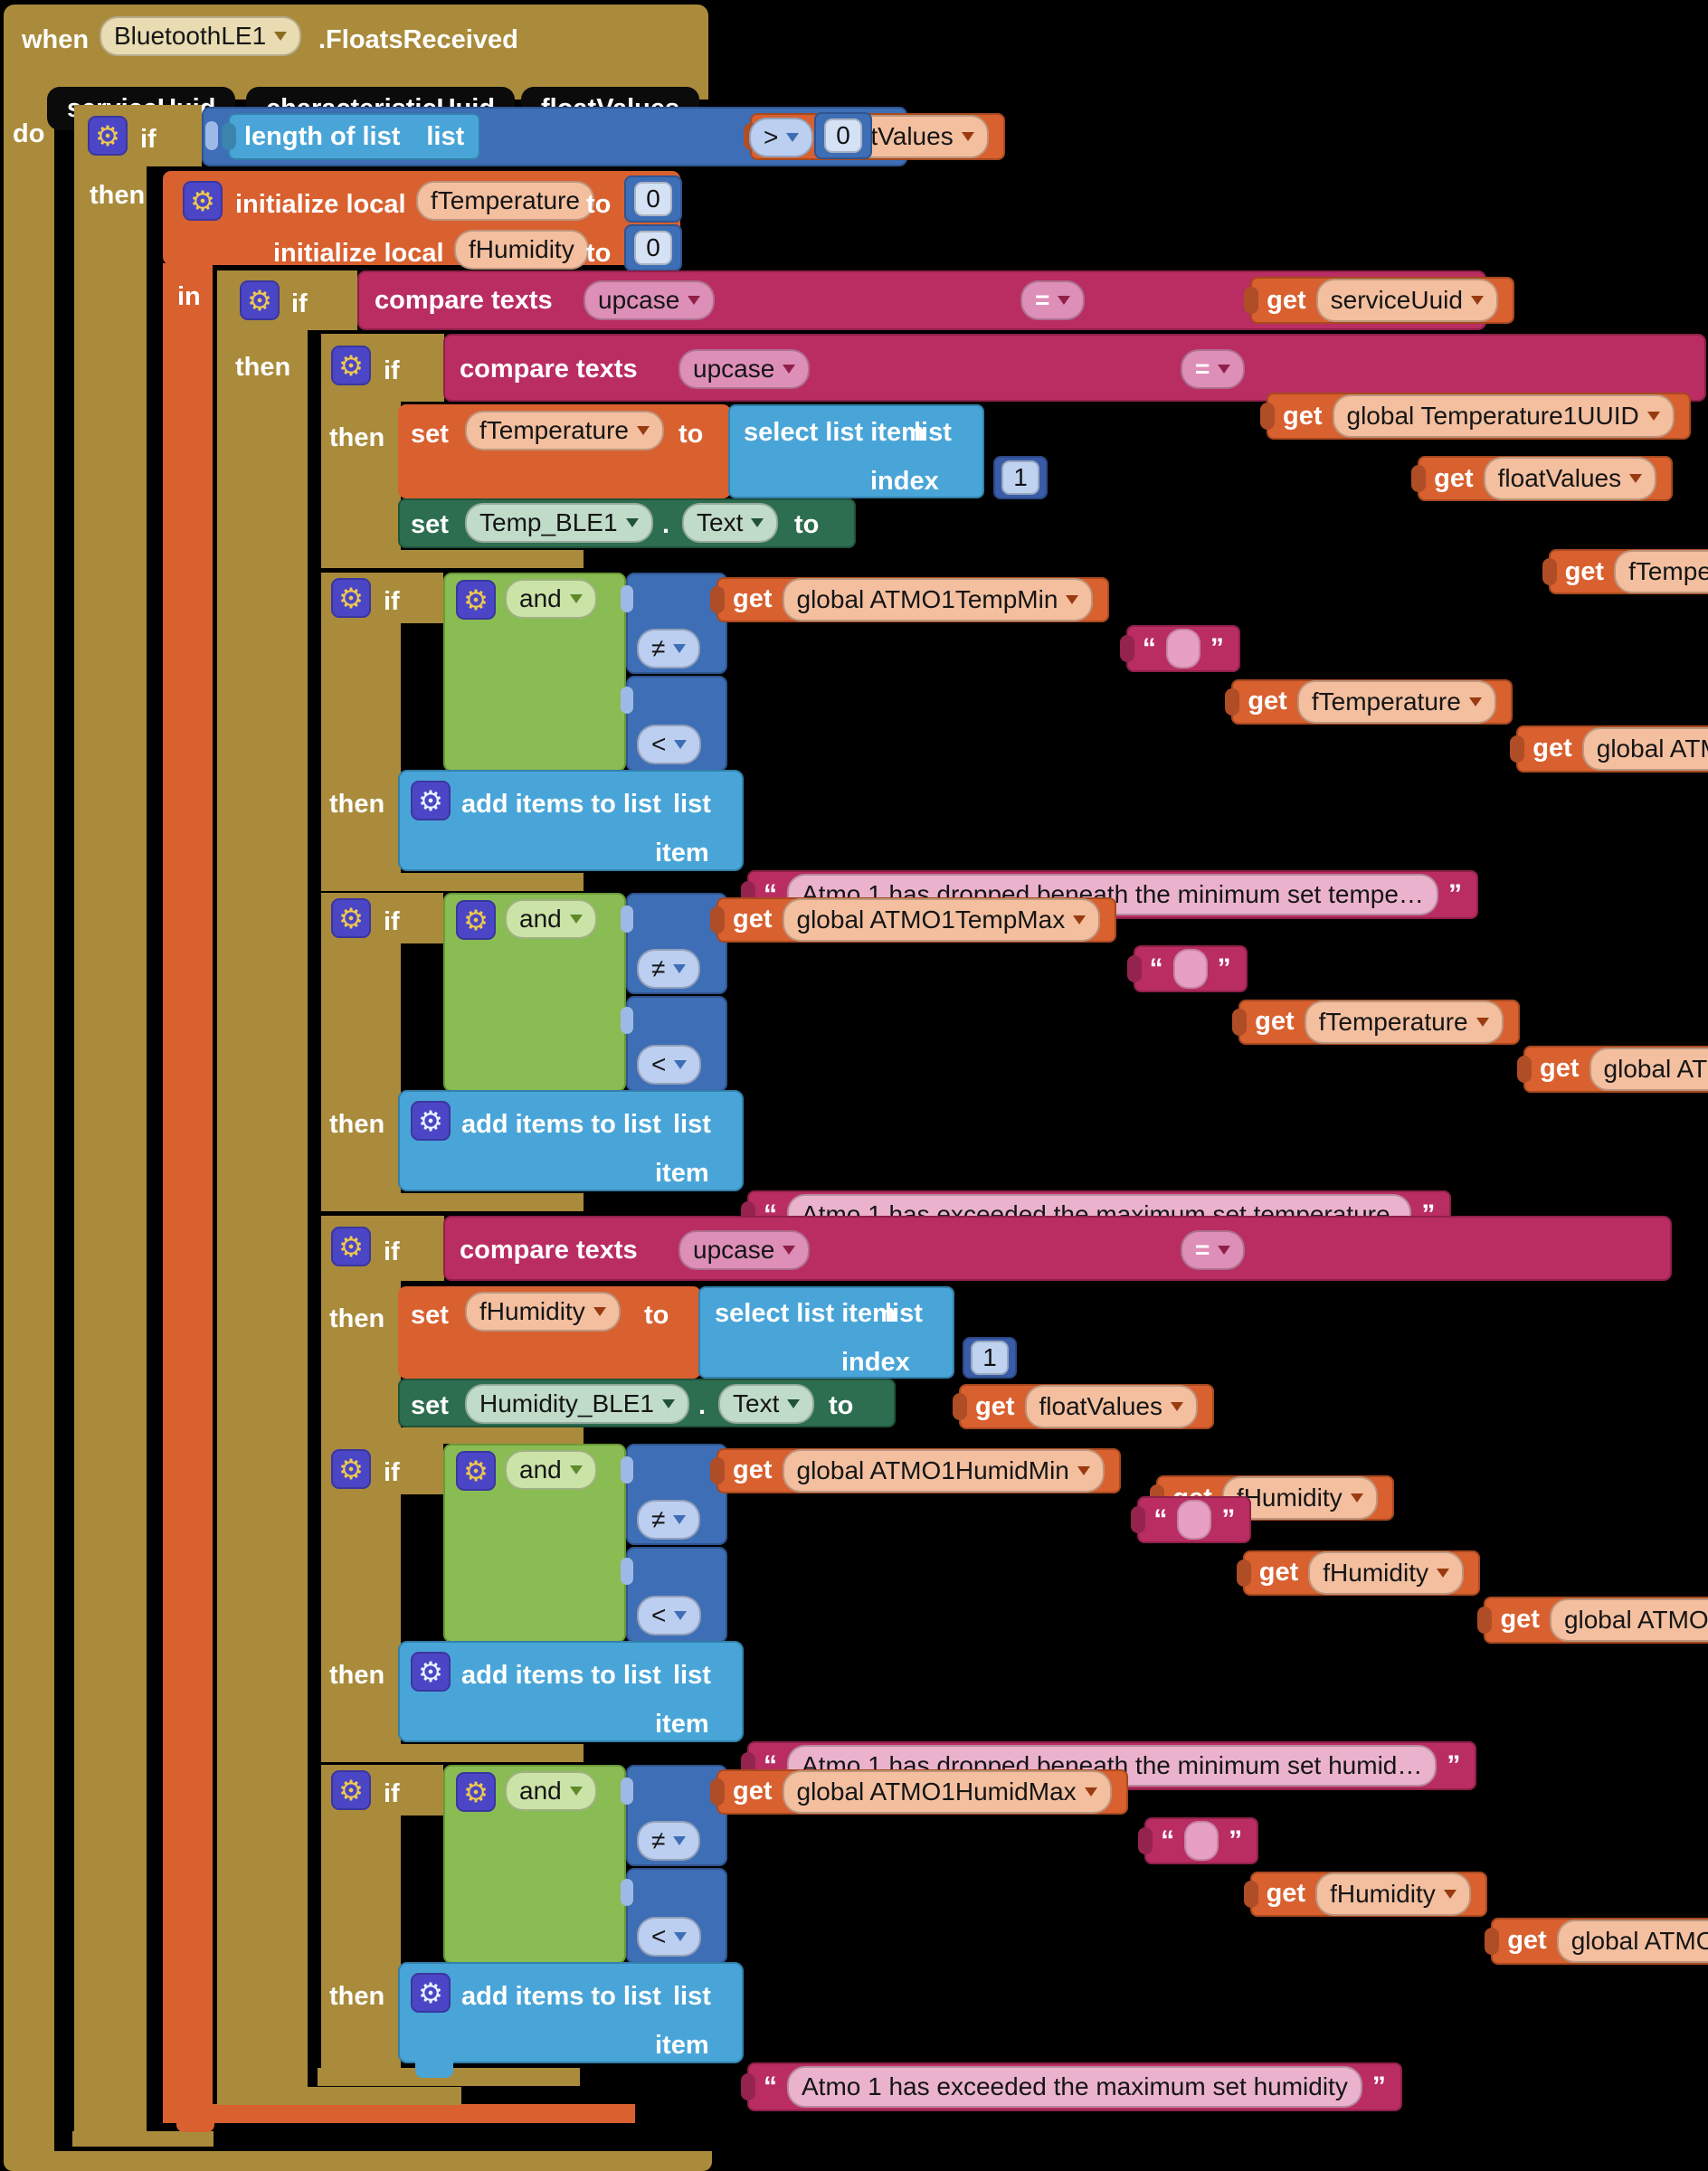 The height and width of the screenshot is (2171, 1708). I want to click on component-dropdown: Temp_BLE1, so click(559, 523).